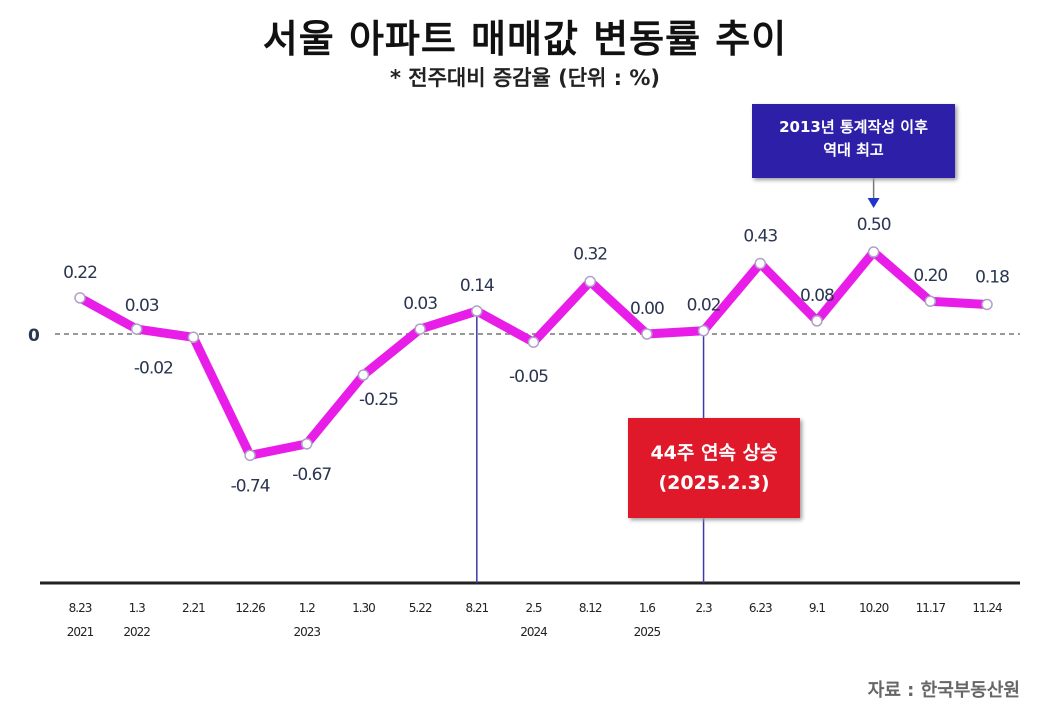  I want to click on data-label: 0.08, so click(817, 296).